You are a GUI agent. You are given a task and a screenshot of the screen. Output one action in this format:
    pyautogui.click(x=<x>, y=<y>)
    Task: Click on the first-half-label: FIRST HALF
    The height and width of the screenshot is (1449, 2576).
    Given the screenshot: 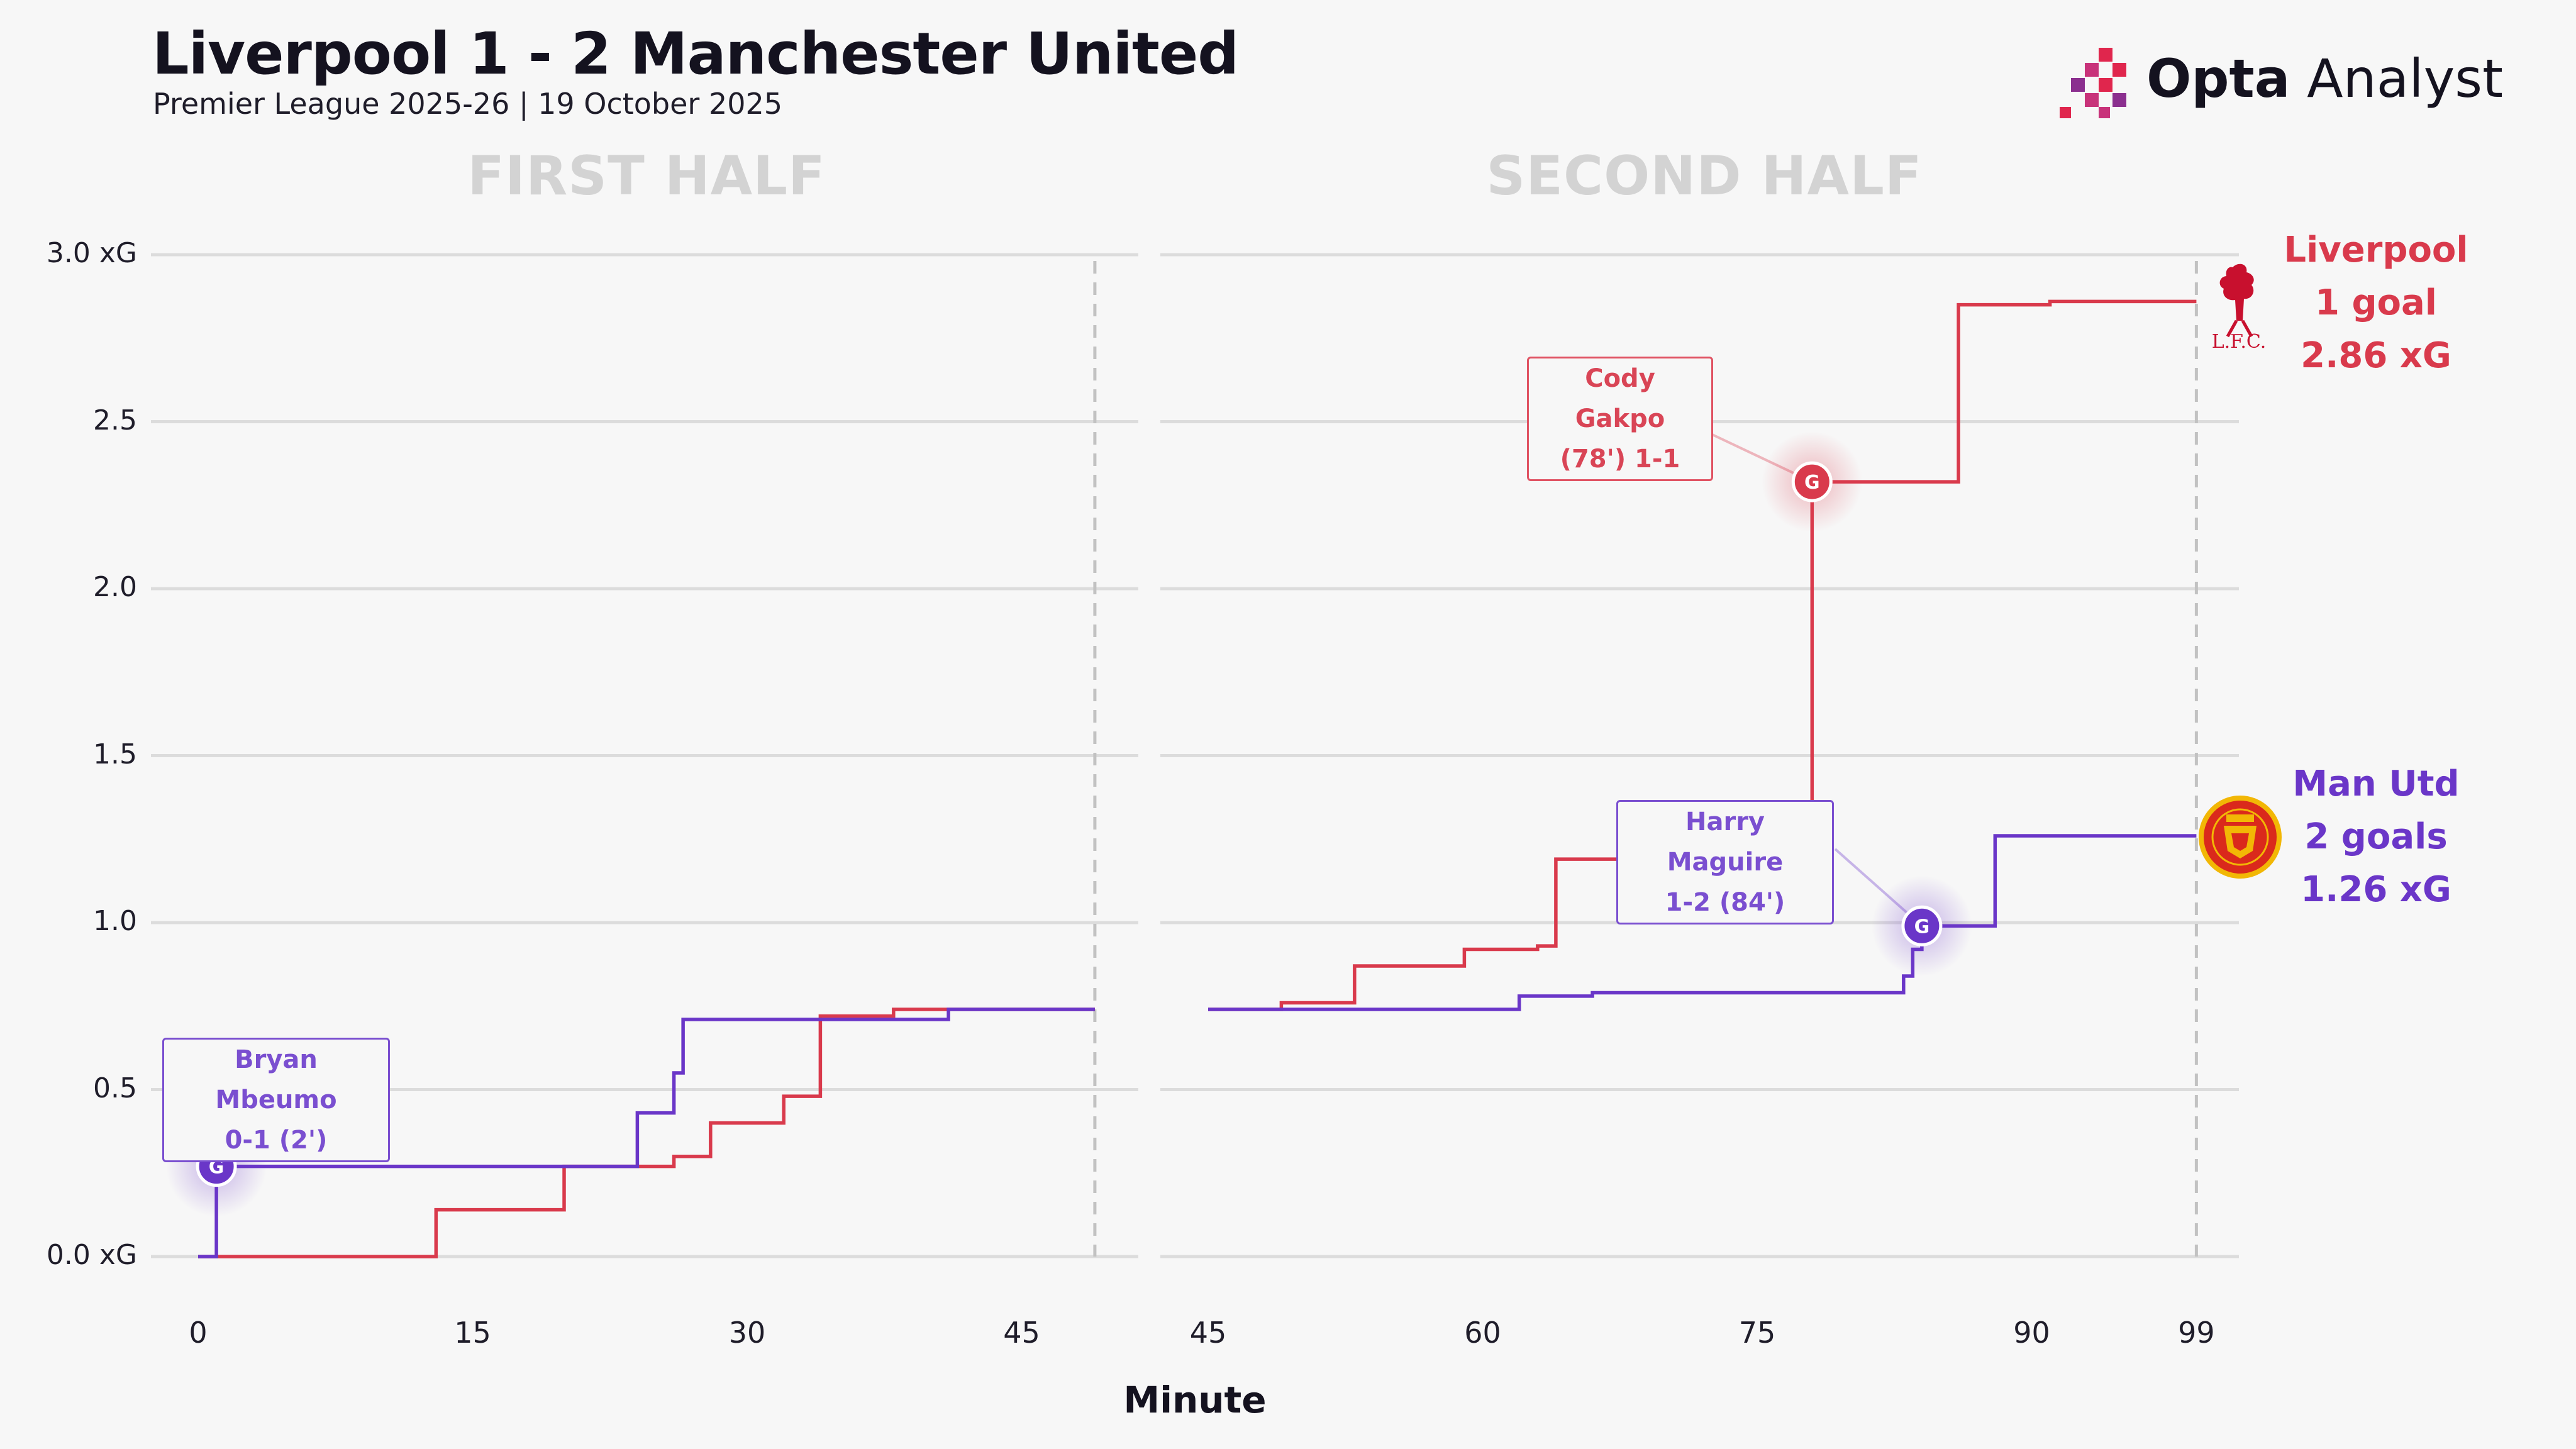 What is the action you would take?
    pyautogui.click(x=646, y=176)
    